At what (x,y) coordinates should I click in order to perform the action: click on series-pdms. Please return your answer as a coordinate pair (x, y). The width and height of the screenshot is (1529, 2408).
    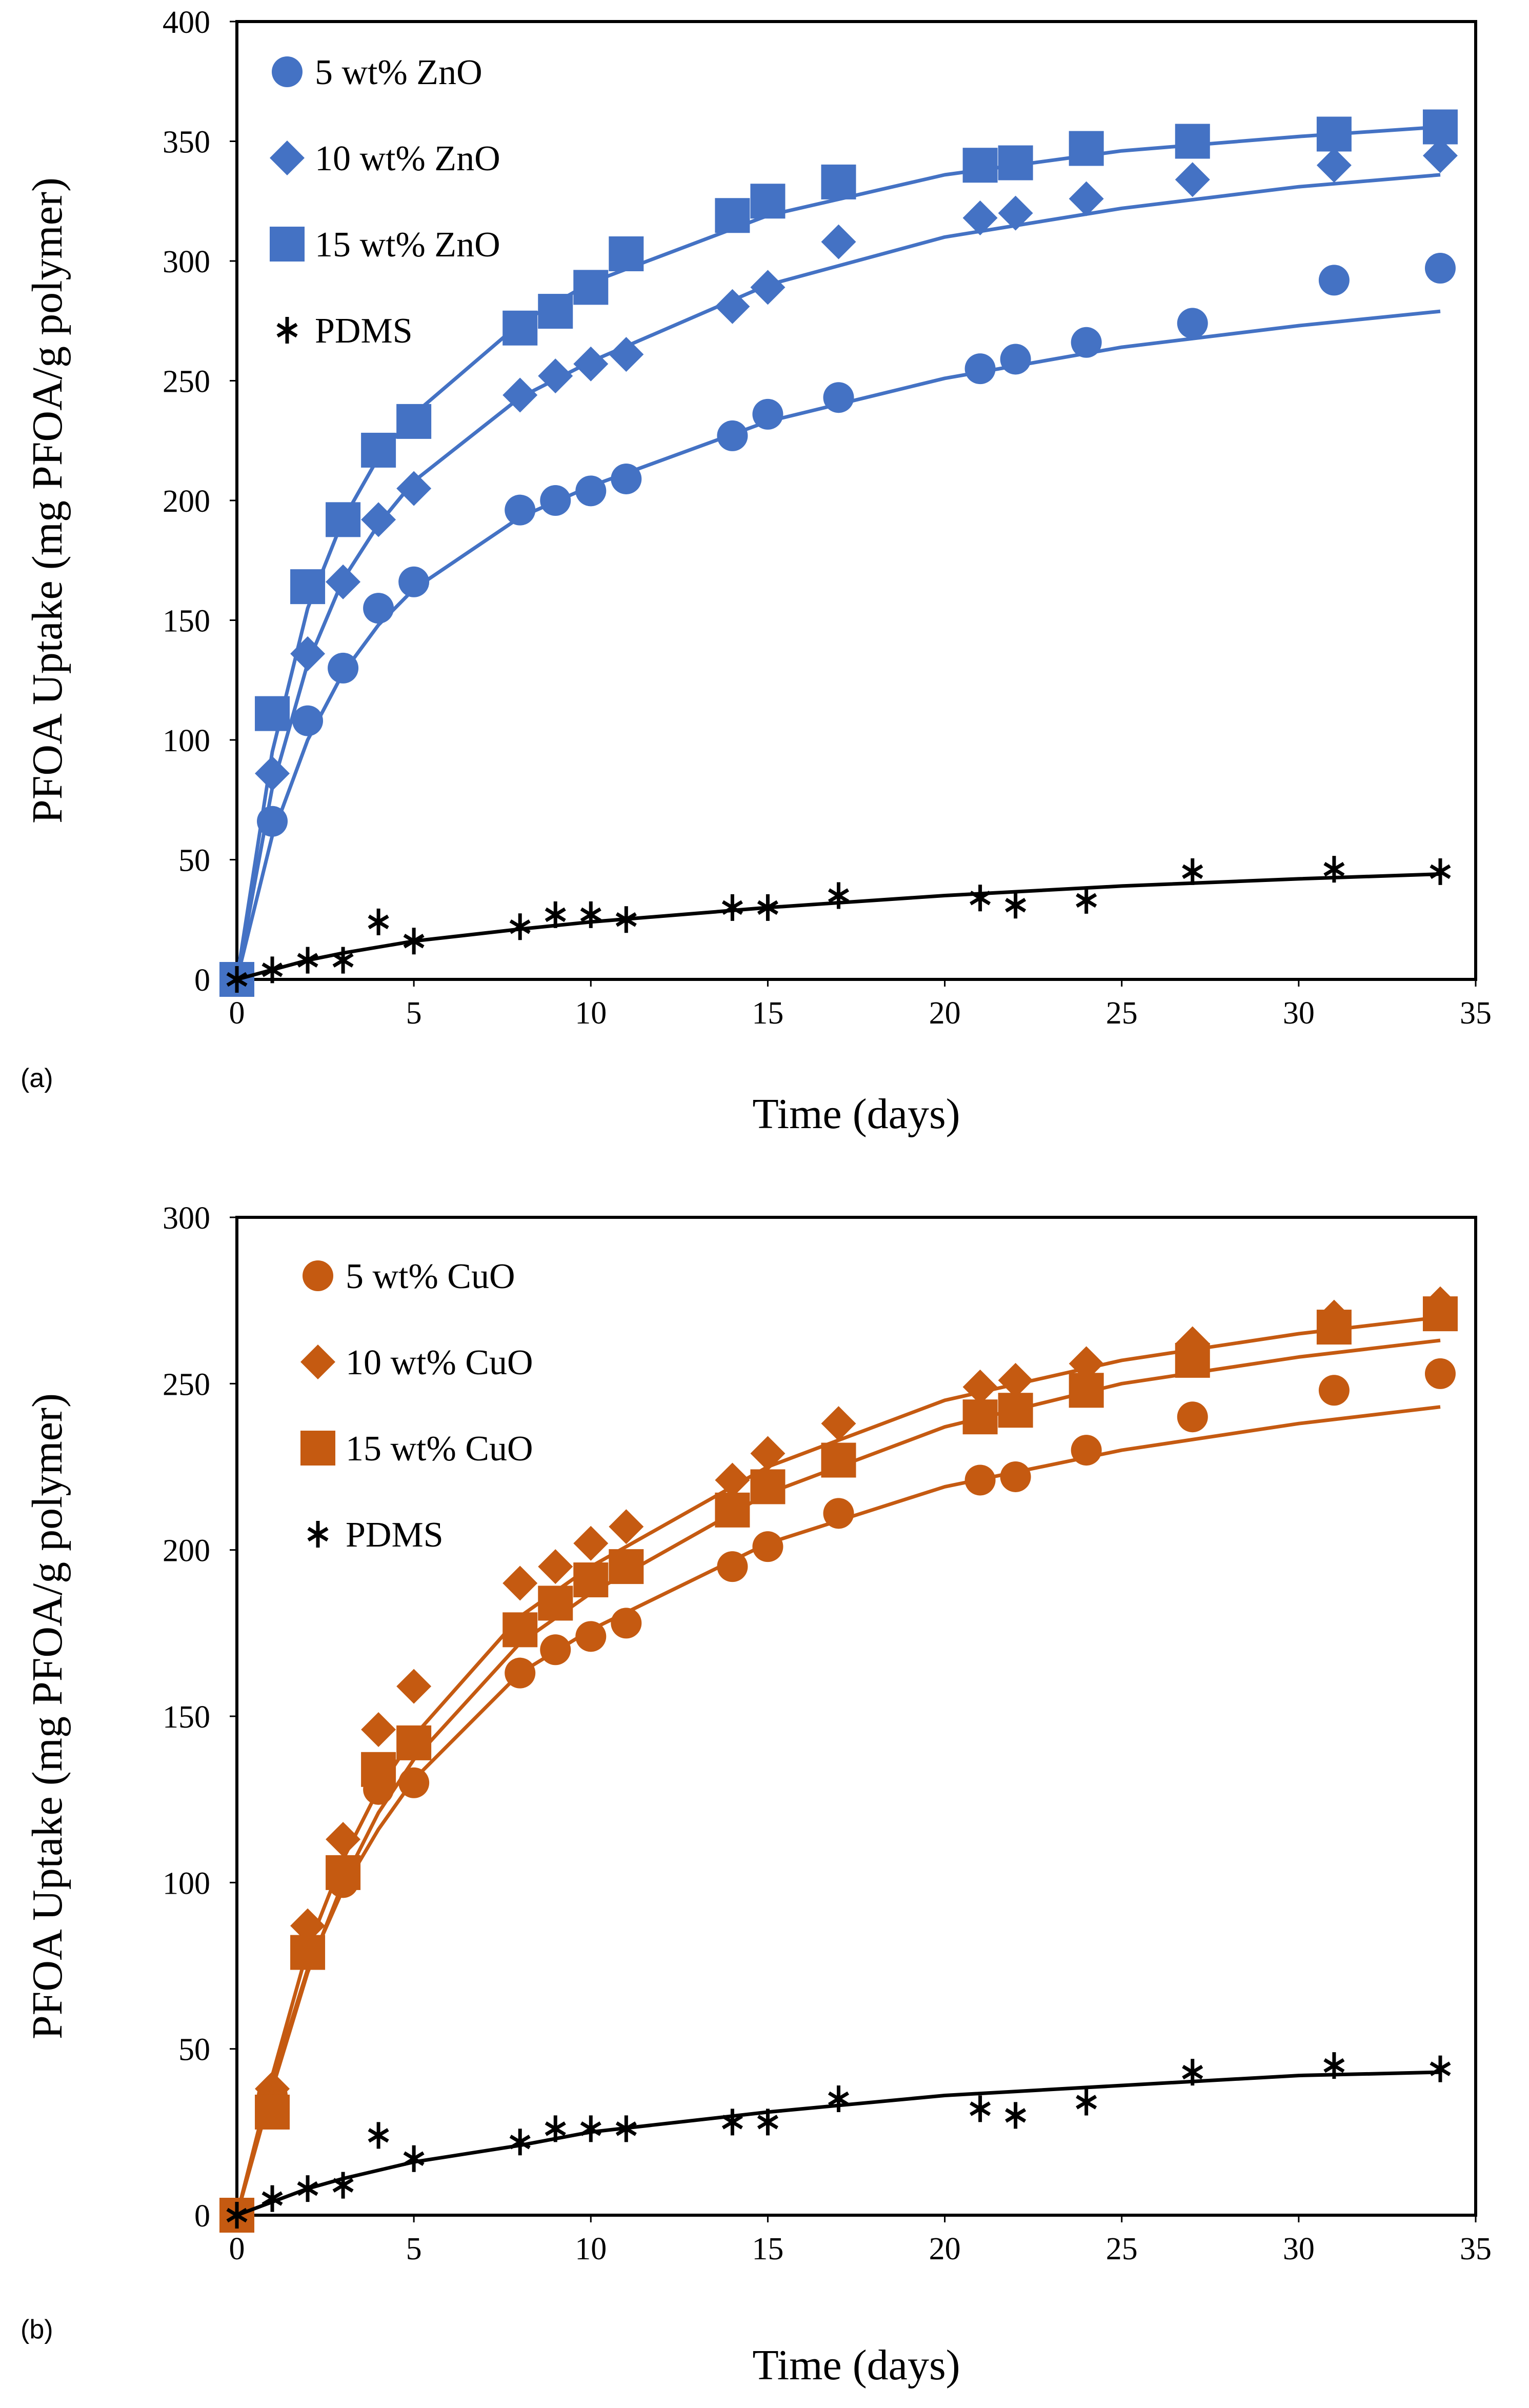
    Looking at the image, I should click on (838, 2140).